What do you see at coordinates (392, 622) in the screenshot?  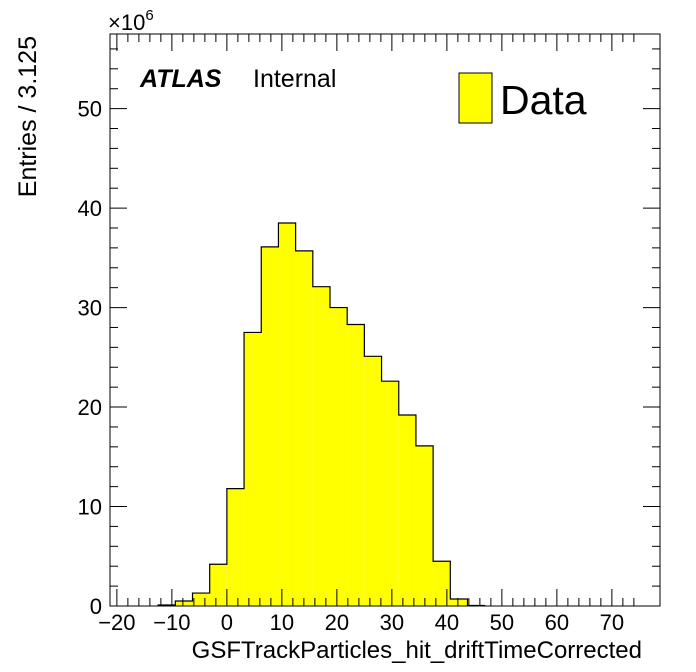 I see `x-tick-label: 30` at bounding box center [392, 622].